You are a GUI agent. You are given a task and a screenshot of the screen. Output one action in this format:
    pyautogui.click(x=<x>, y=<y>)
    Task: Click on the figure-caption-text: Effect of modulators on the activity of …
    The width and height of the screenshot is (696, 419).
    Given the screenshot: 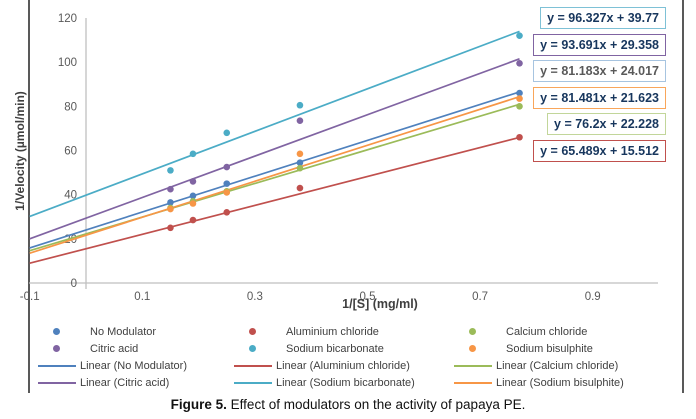 What is the action you would take?
    pyautogui.click(x=376, y=404)
    